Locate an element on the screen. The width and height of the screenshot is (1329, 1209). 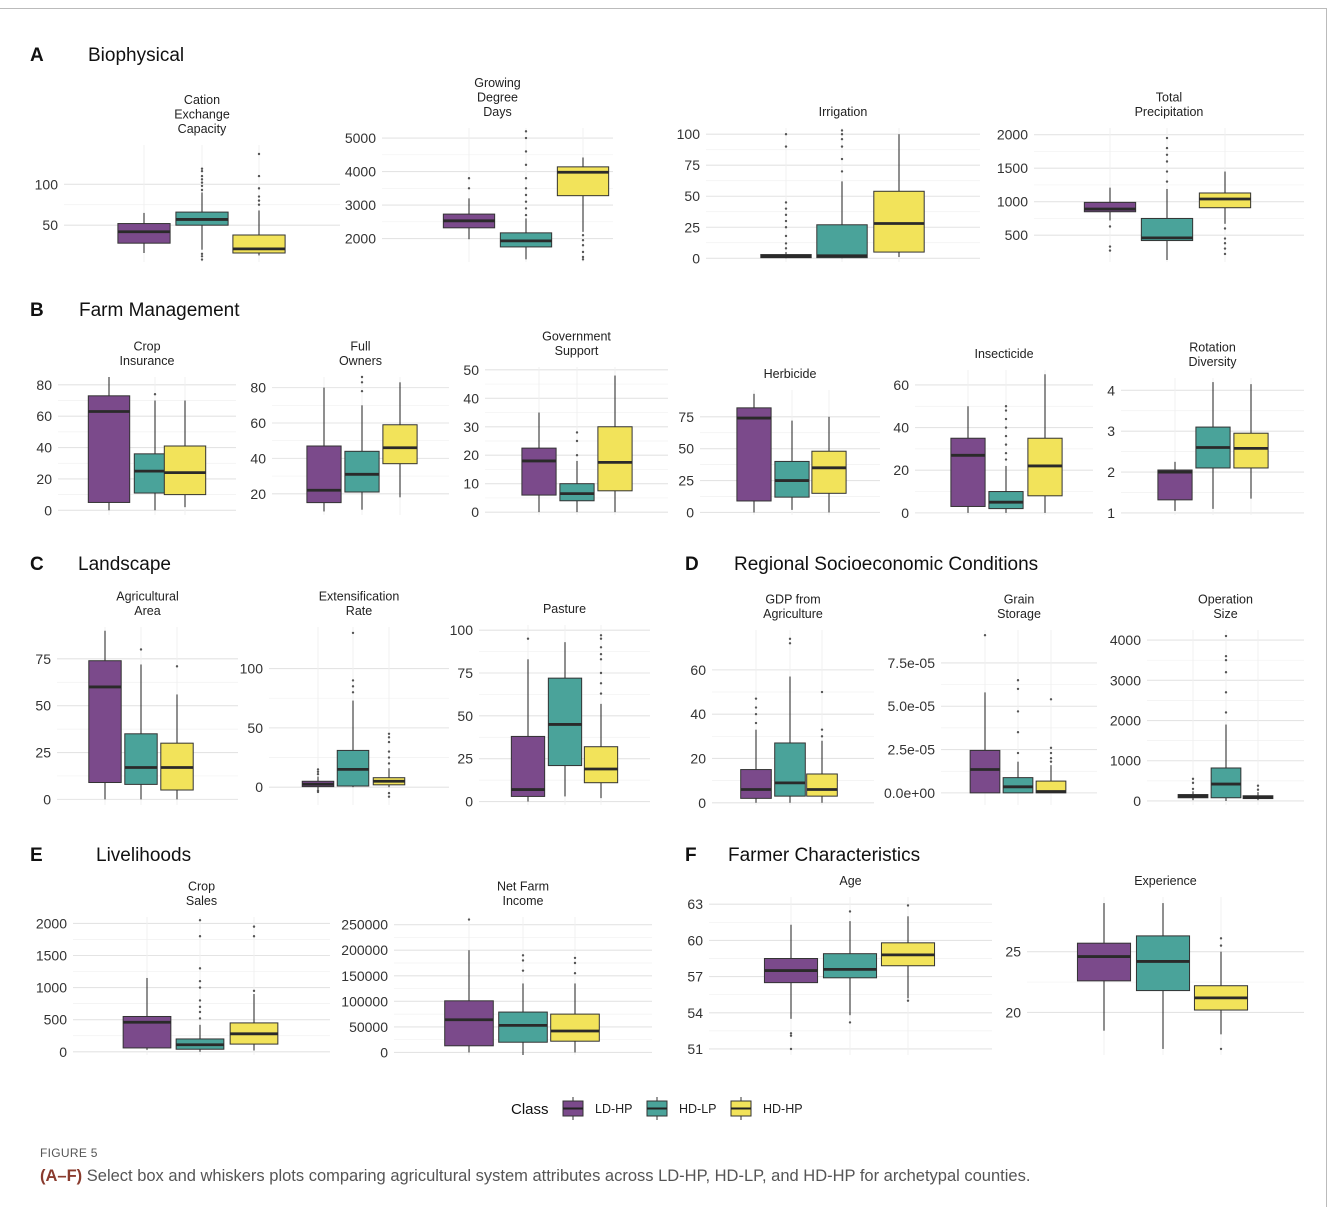
y-tick-label: 200000 is located at coordinates (364, 950).